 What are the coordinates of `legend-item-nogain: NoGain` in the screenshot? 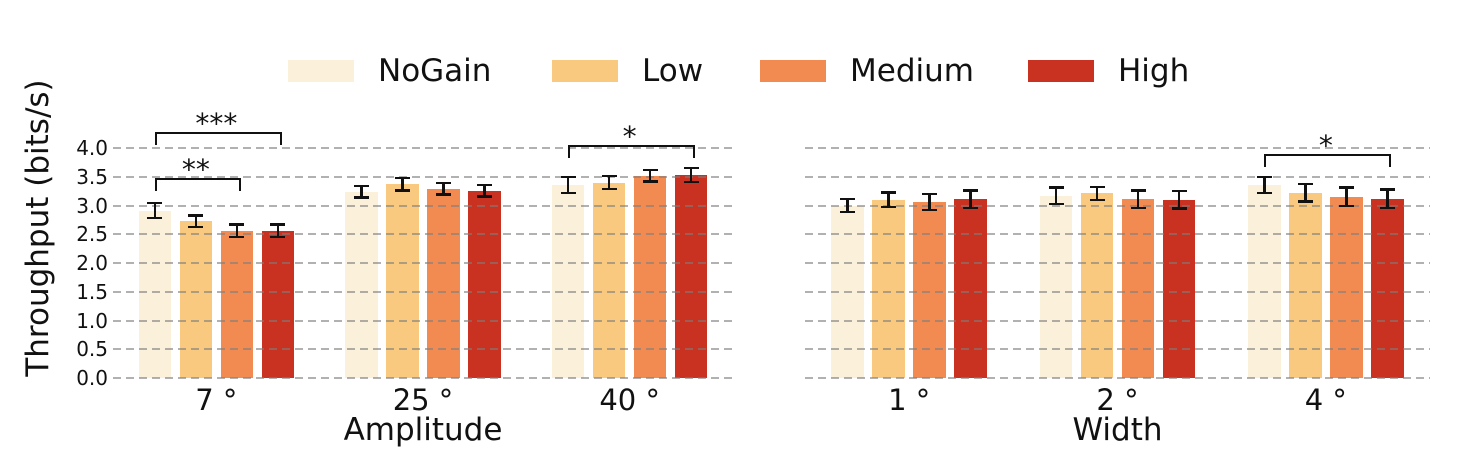 It's located at (389, 71).